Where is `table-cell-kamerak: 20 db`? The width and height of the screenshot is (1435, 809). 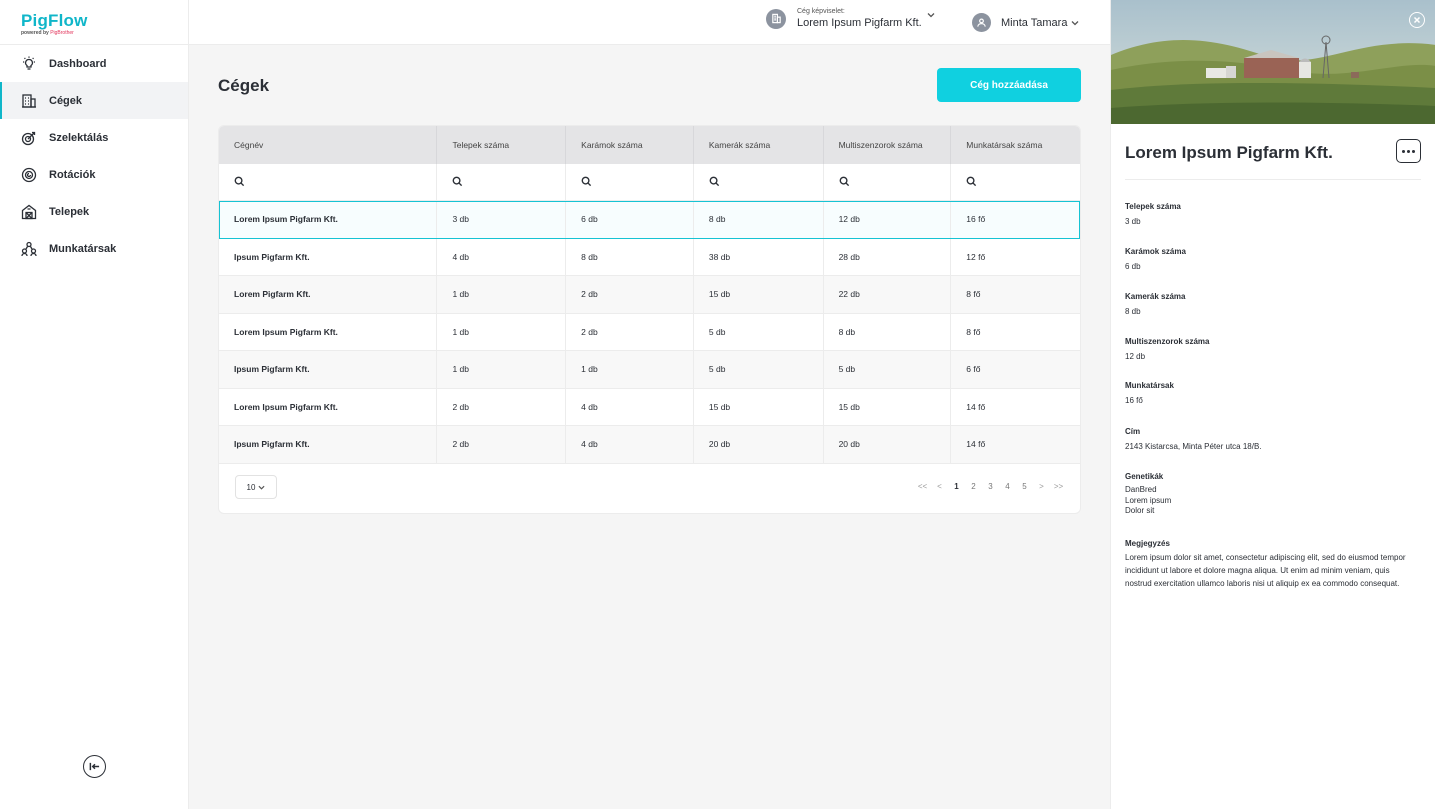 table-cell-kamerak: 20 db is located at coordinates (759, 444).